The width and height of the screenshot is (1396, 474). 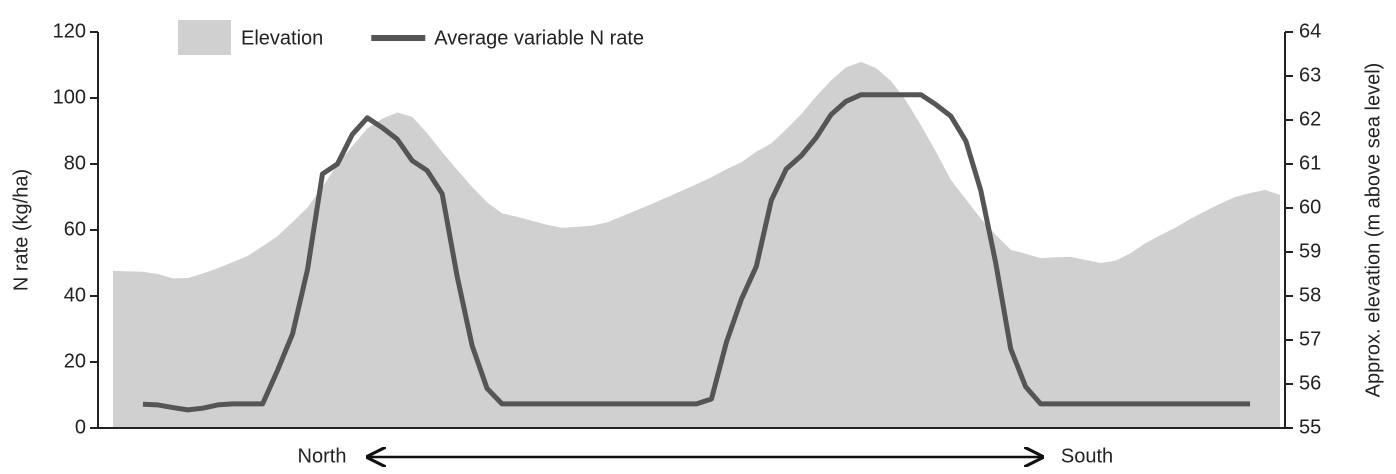 I want to click on y2-tick-label: 62, so click(x=1310, y=119).